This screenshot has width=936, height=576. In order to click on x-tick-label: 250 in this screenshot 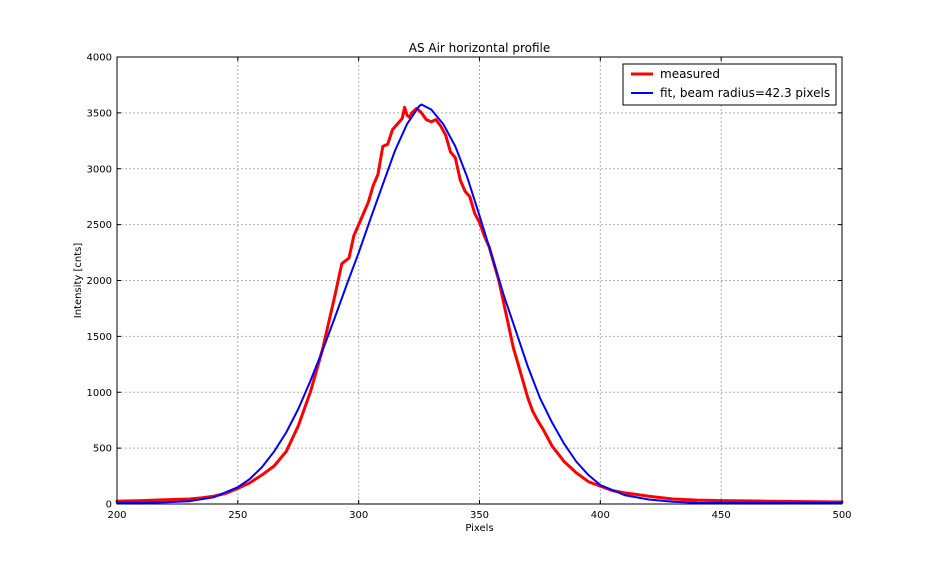, I will do `click(237, 515)`.